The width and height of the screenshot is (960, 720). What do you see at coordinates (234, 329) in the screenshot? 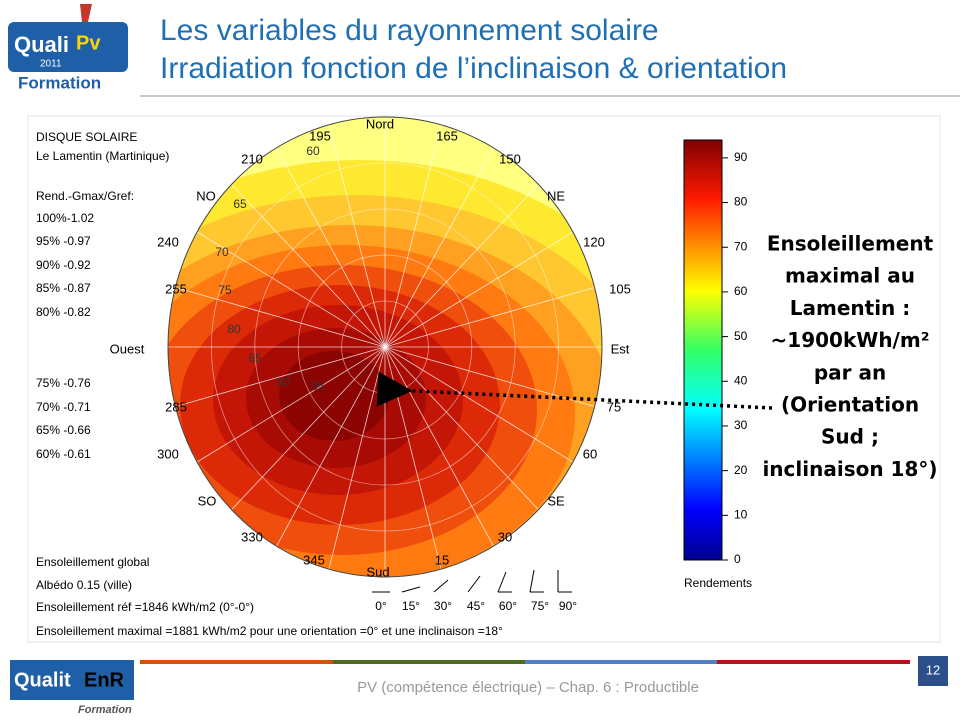
I see `inclination-label: 80` at bounding box center [234, 329].